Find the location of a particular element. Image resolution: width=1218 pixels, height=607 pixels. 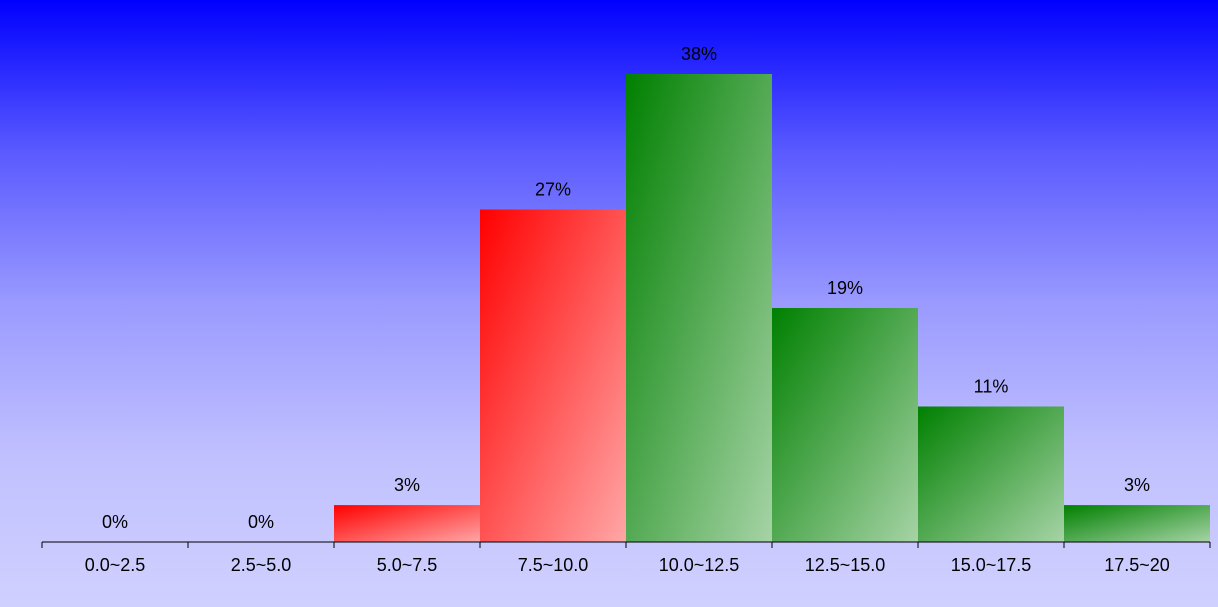

data-label: 19% is located at coordinates (845, 288).